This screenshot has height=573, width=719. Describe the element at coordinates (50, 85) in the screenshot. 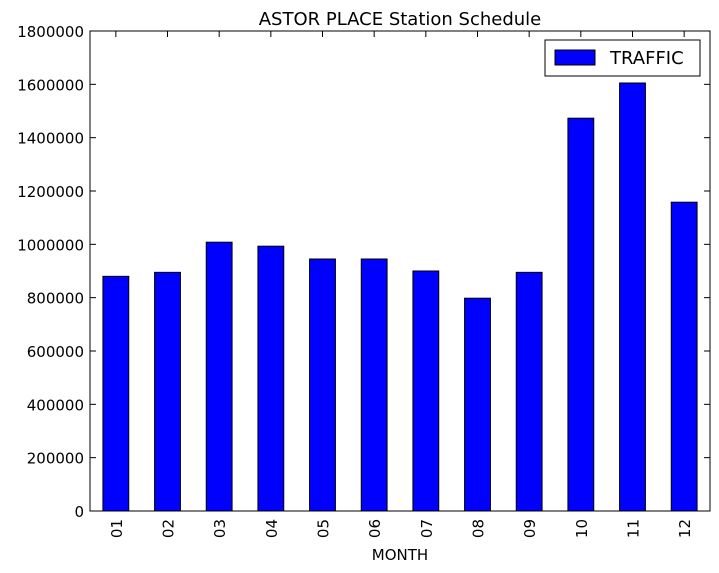

I see `y-tick-label: 1600000` at that location.